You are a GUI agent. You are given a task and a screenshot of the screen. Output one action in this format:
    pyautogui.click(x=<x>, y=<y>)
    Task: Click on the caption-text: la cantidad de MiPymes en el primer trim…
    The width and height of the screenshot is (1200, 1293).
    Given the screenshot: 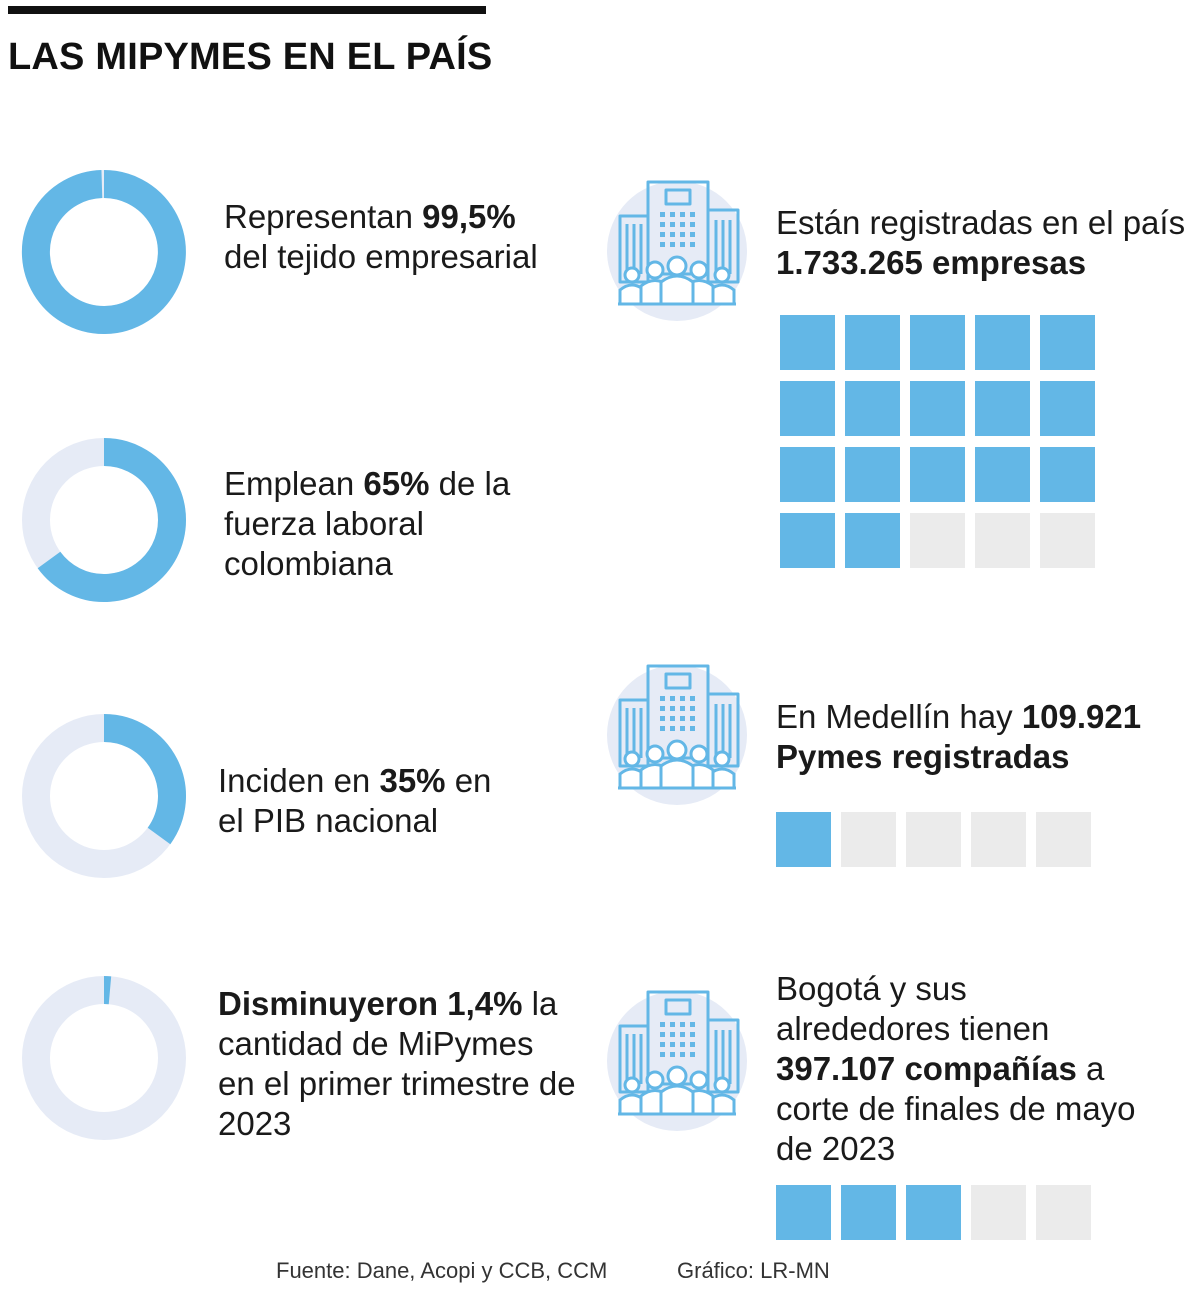 What is the action you would take?
    pyautogui.click(x=397, y=1063)
    